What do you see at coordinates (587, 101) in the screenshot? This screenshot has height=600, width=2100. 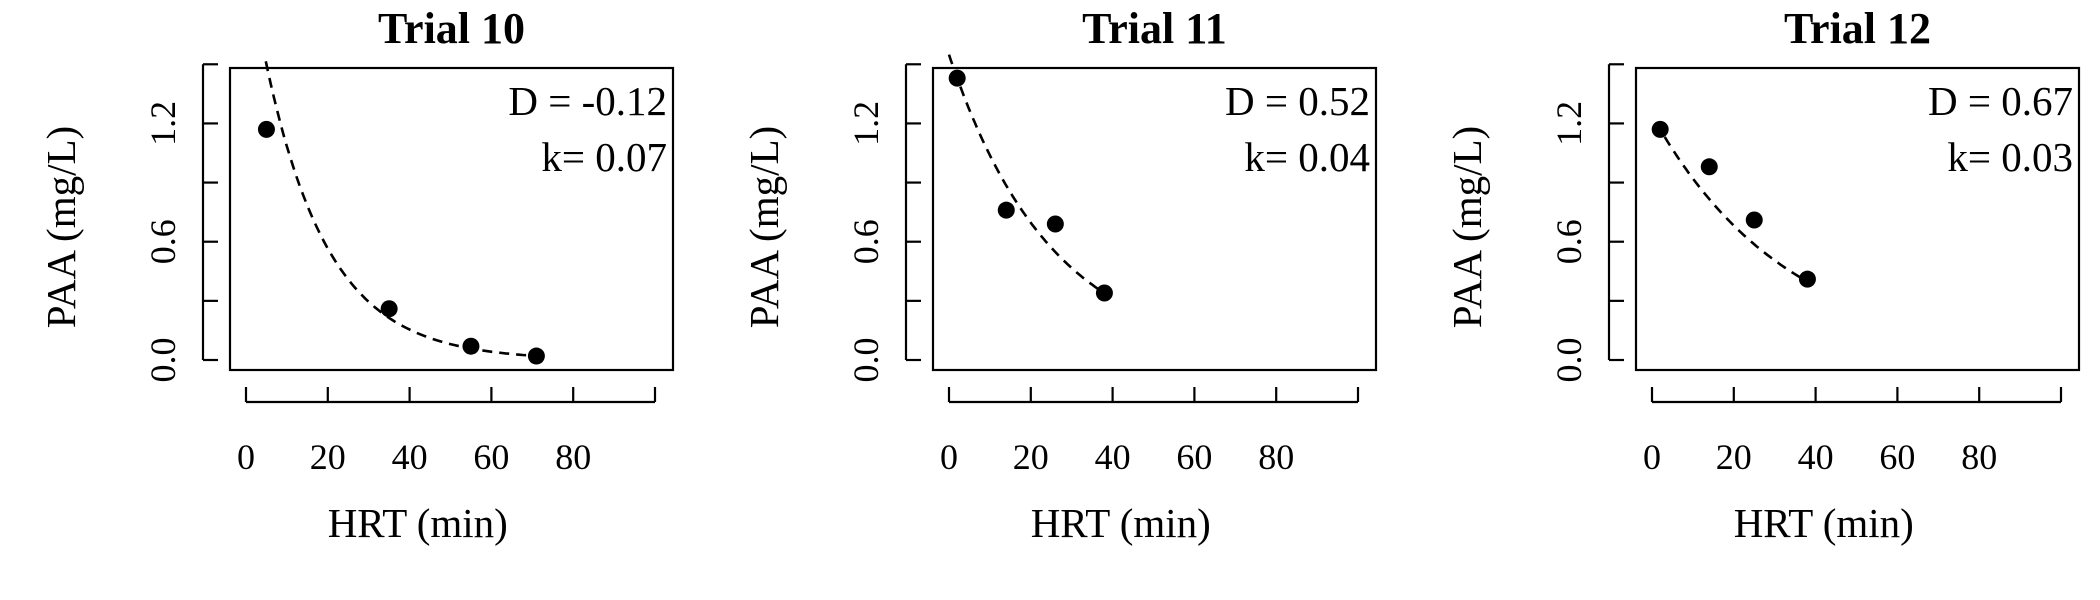 I see `annotation-d: D = -0.12` at bounding box center [587, 101].